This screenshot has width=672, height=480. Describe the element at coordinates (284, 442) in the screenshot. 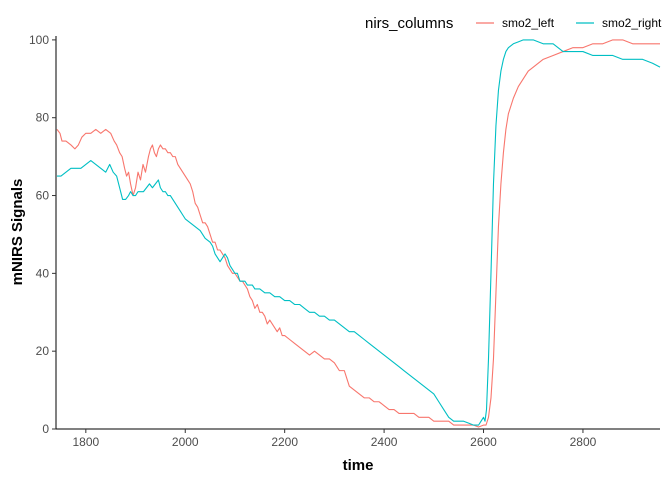

I see `x-tick-label: 2200` at that location.